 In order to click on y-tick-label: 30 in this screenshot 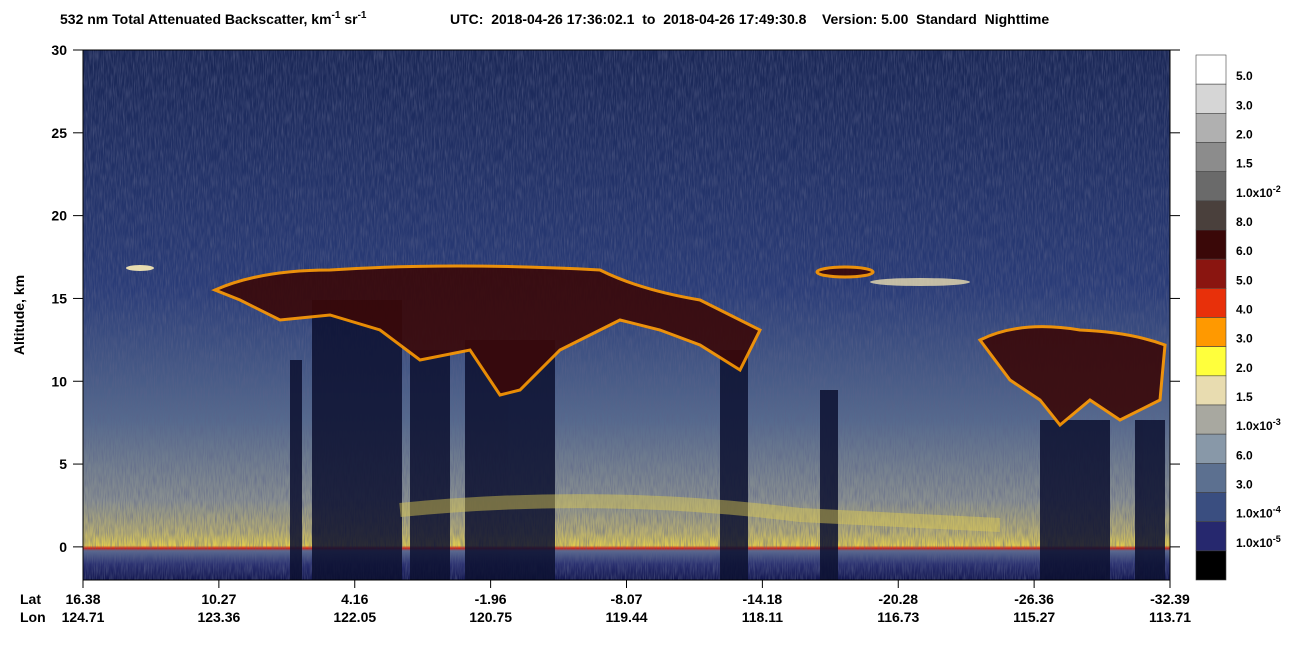, I will do `click(59, 50)`.